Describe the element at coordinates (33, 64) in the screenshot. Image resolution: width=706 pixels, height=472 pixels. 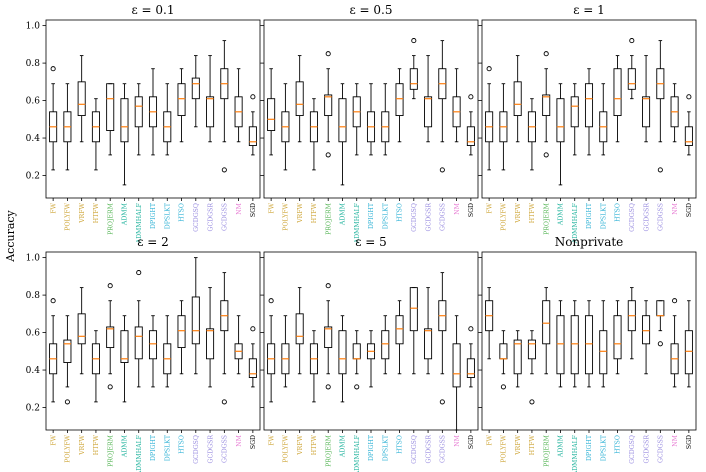
I see `y-tick-label: 0.8` at that location.